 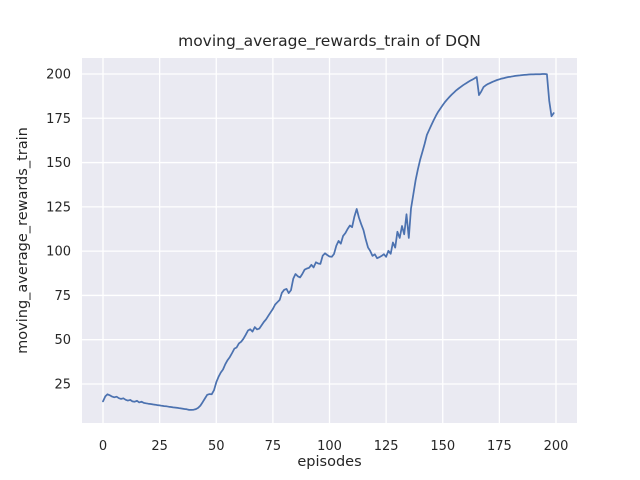 I want to click on x-tick-label: 150, so click(x=442, y=446).